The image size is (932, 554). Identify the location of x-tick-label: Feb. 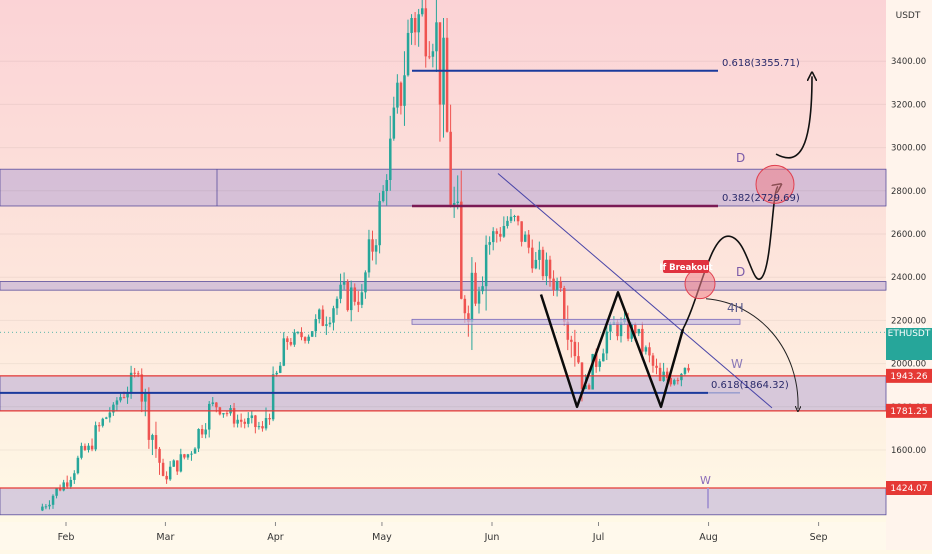
(66, 537).